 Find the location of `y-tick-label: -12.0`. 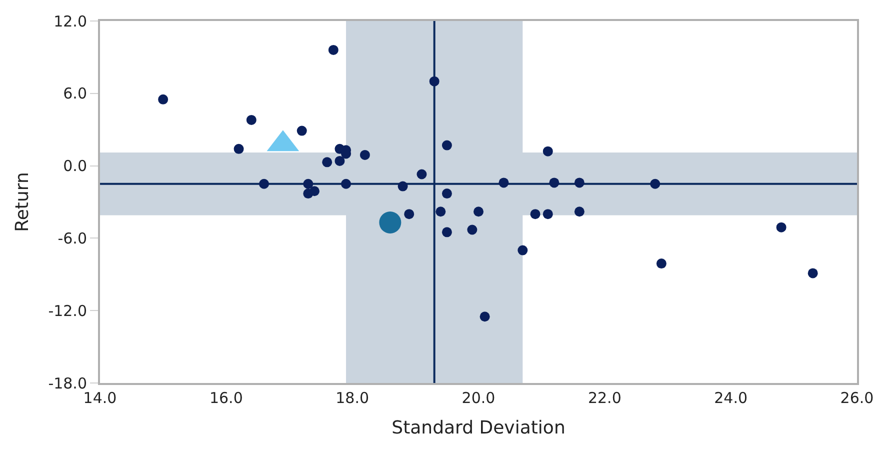

y-tick-label: -12.0 is located at coordinates (67, 311).